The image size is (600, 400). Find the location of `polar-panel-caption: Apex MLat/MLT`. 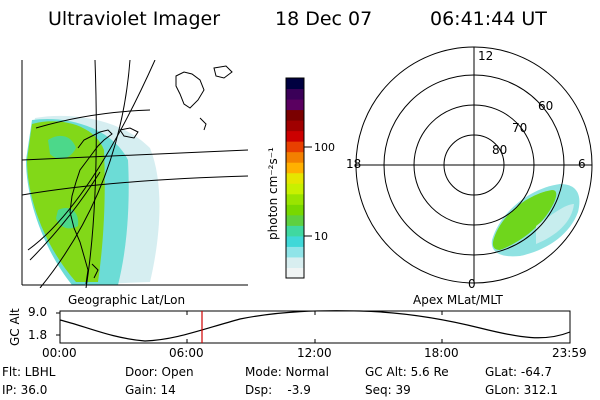

polar-panel-caption: Apex MLat/MLT is located at coordinates (458, 300).